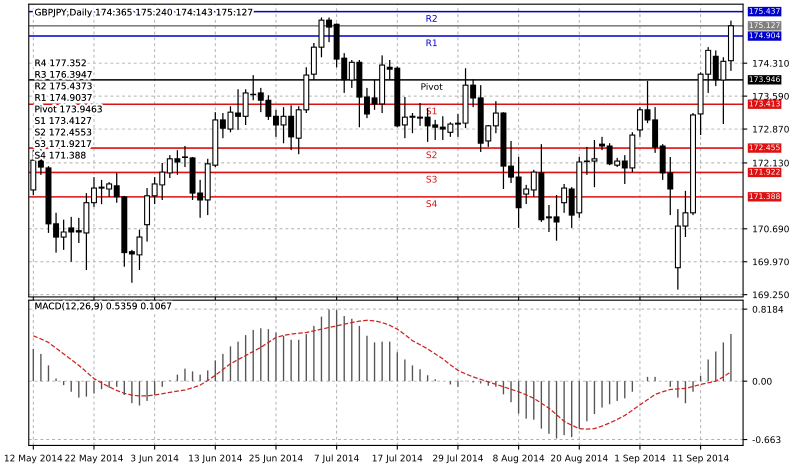 This screenshot has width=799, height=464. I want to click on annotation: R3 176.3947, so click(63, 74).